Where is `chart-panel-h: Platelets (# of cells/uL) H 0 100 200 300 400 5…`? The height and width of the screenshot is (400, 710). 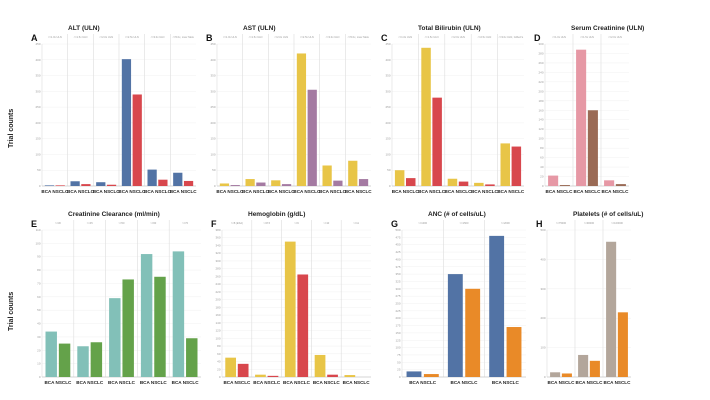 chart-panel-h: Platelets (# of cells/uL) H 0 100 200 300 400 5… is located at coordinates (589, 298).